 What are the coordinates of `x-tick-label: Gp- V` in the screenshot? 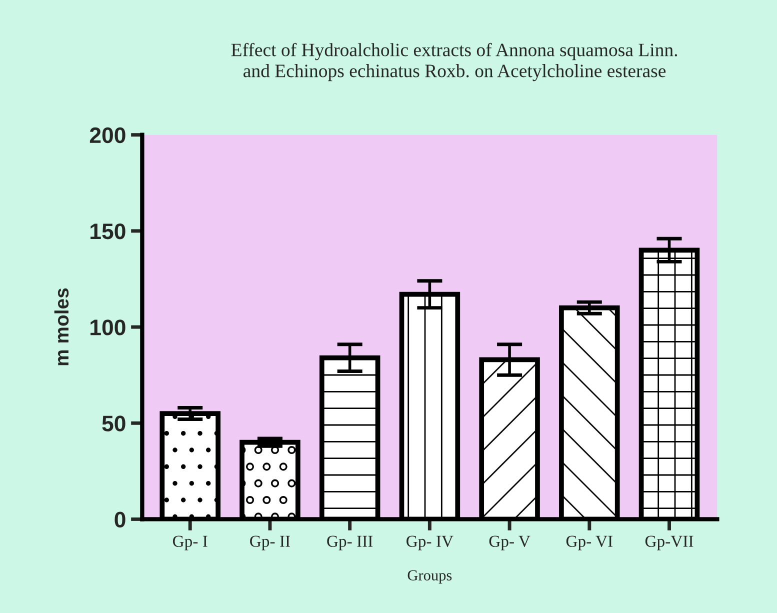 It's located at (509, 543).